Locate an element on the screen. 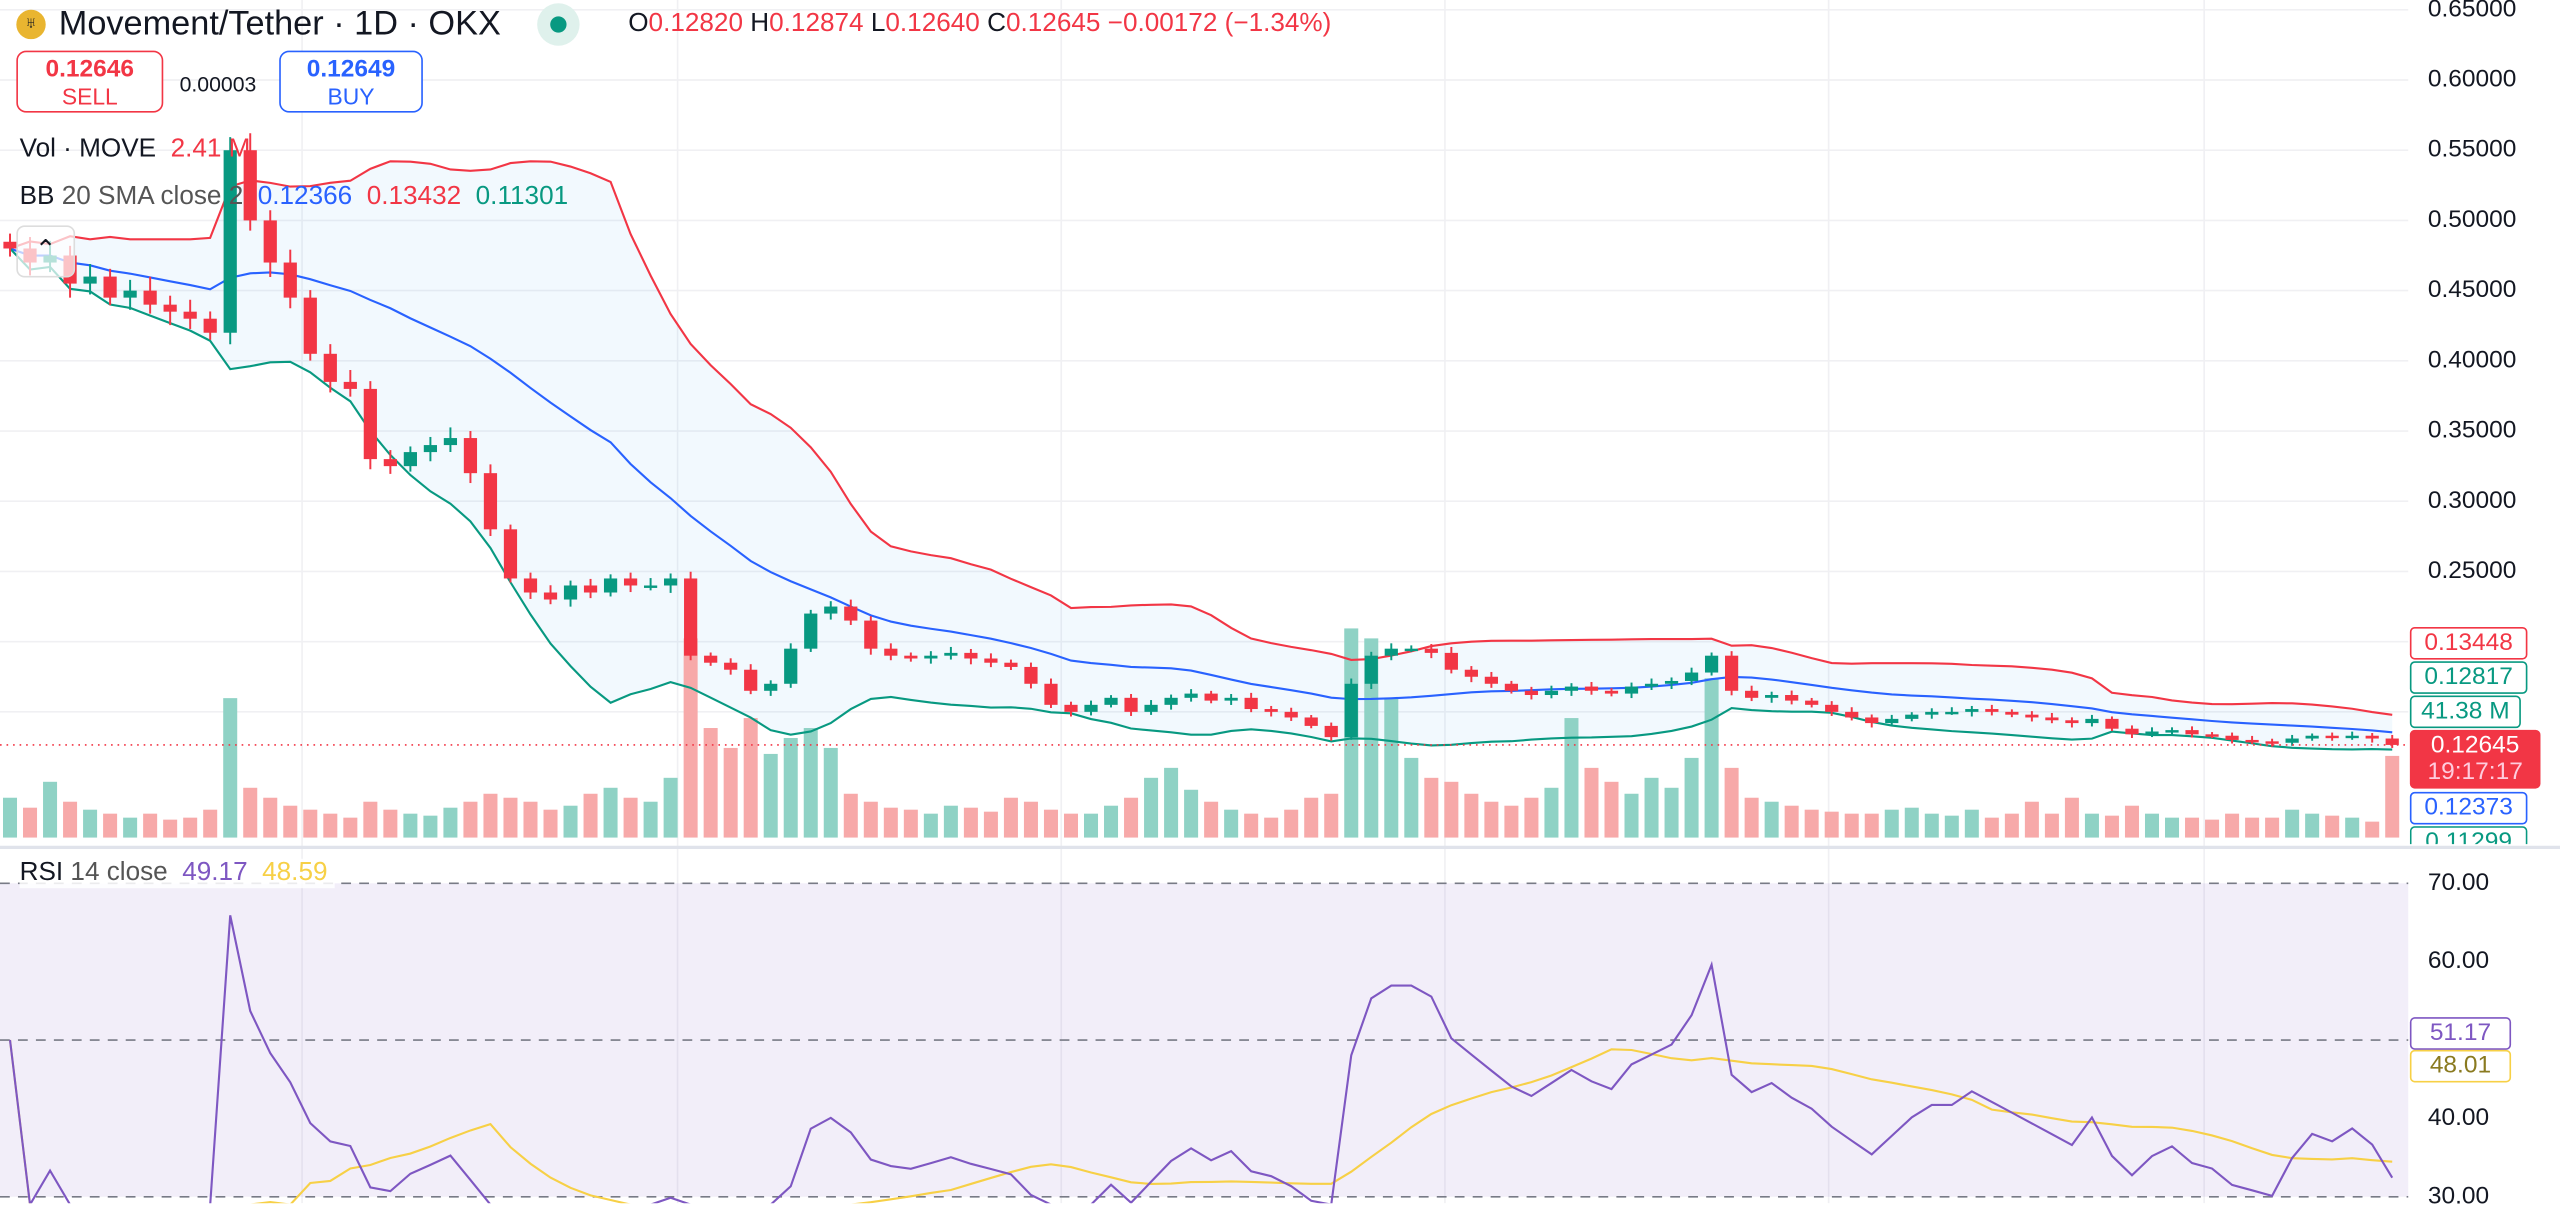  collapse-legend-button: ⌃ is located at coordinates (46, 251).